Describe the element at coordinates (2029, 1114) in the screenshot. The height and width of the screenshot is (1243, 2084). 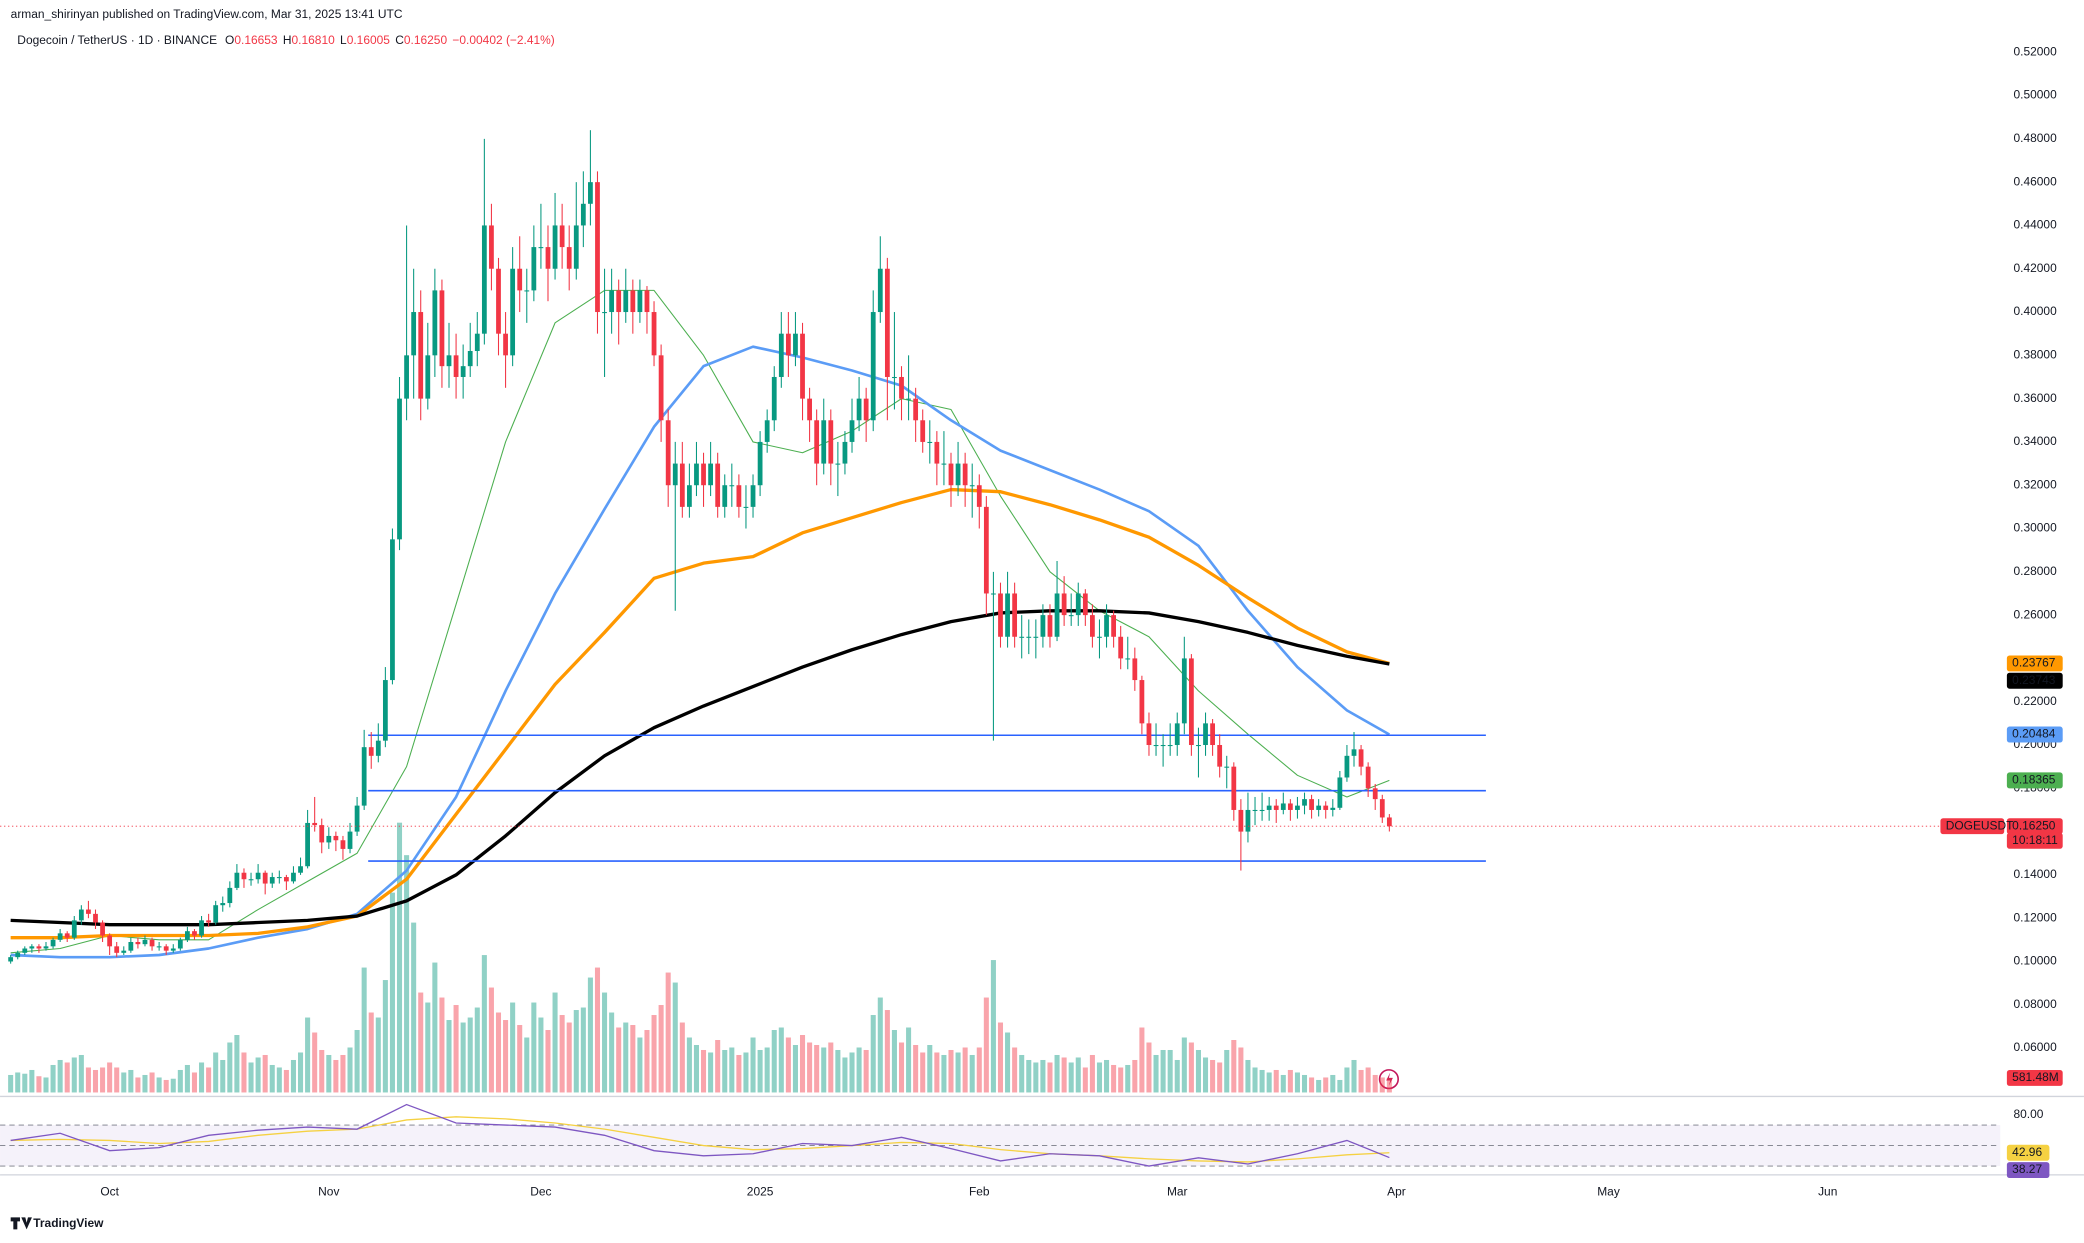
I see `rsi-tick-label: 80.00` at that location.